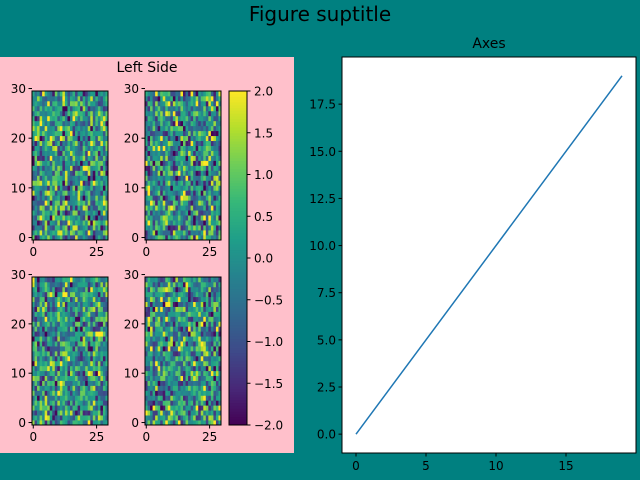 The image size is (640, 480). I want to click on colorbar-tick-label: −1.5, so click(268, 384).